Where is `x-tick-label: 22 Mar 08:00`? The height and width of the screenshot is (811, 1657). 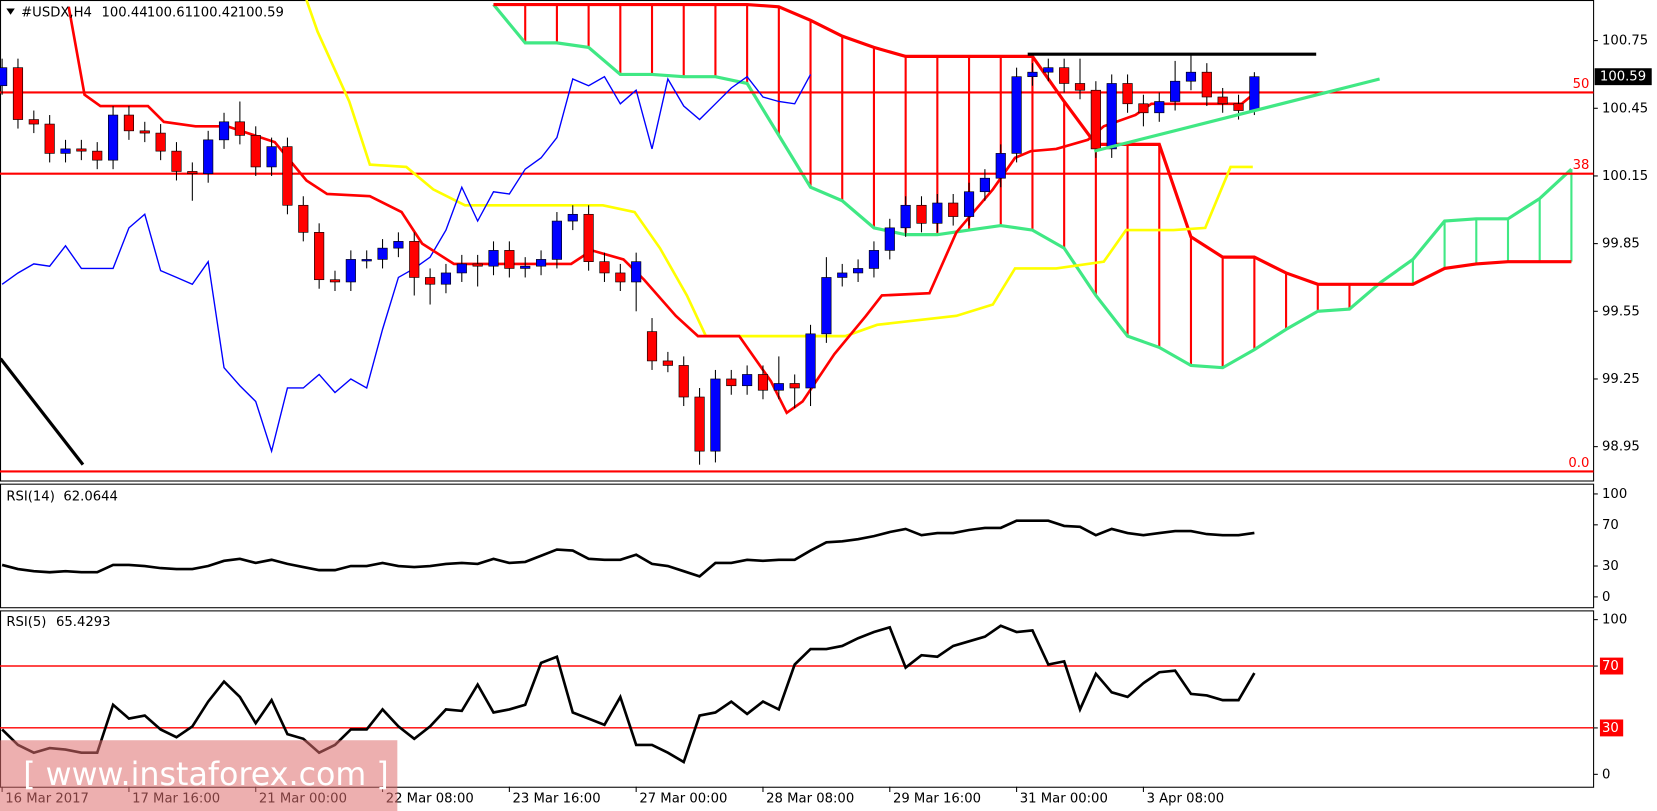
x-tick-label: 22 Mar 08:00 is located at coordinates (430, 798).